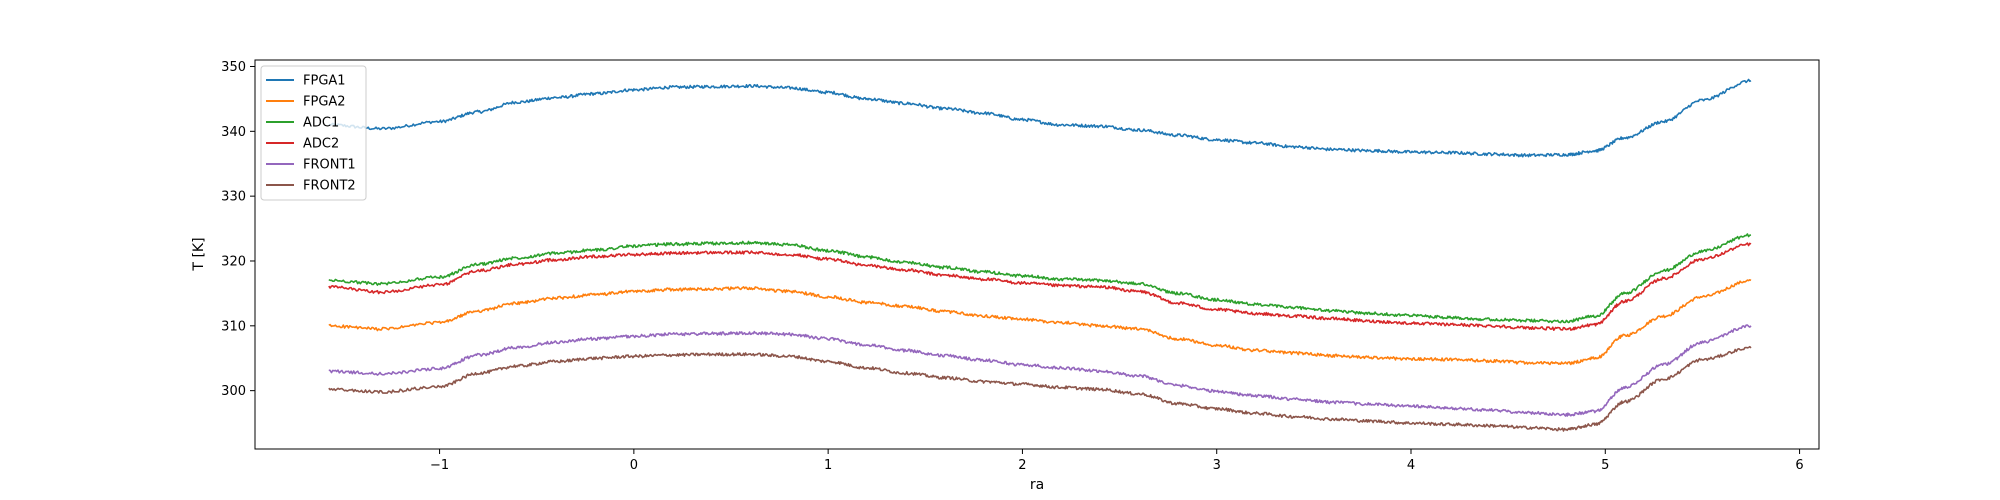 This screenshot has height=500, width=2000. I want to click on series-line-adc2, so click(1040, 287).